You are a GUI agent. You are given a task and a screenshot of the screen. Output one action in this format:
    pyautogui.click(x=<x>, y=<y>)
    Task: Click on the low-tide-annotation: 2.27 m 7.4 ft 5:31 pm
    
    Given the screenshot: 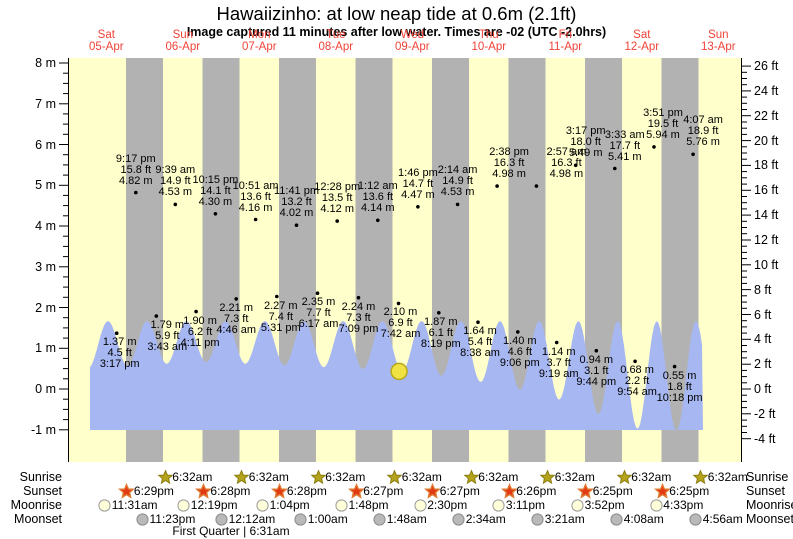 What is the action you would take?
    pyautogui.click(x=281, y=317)
    